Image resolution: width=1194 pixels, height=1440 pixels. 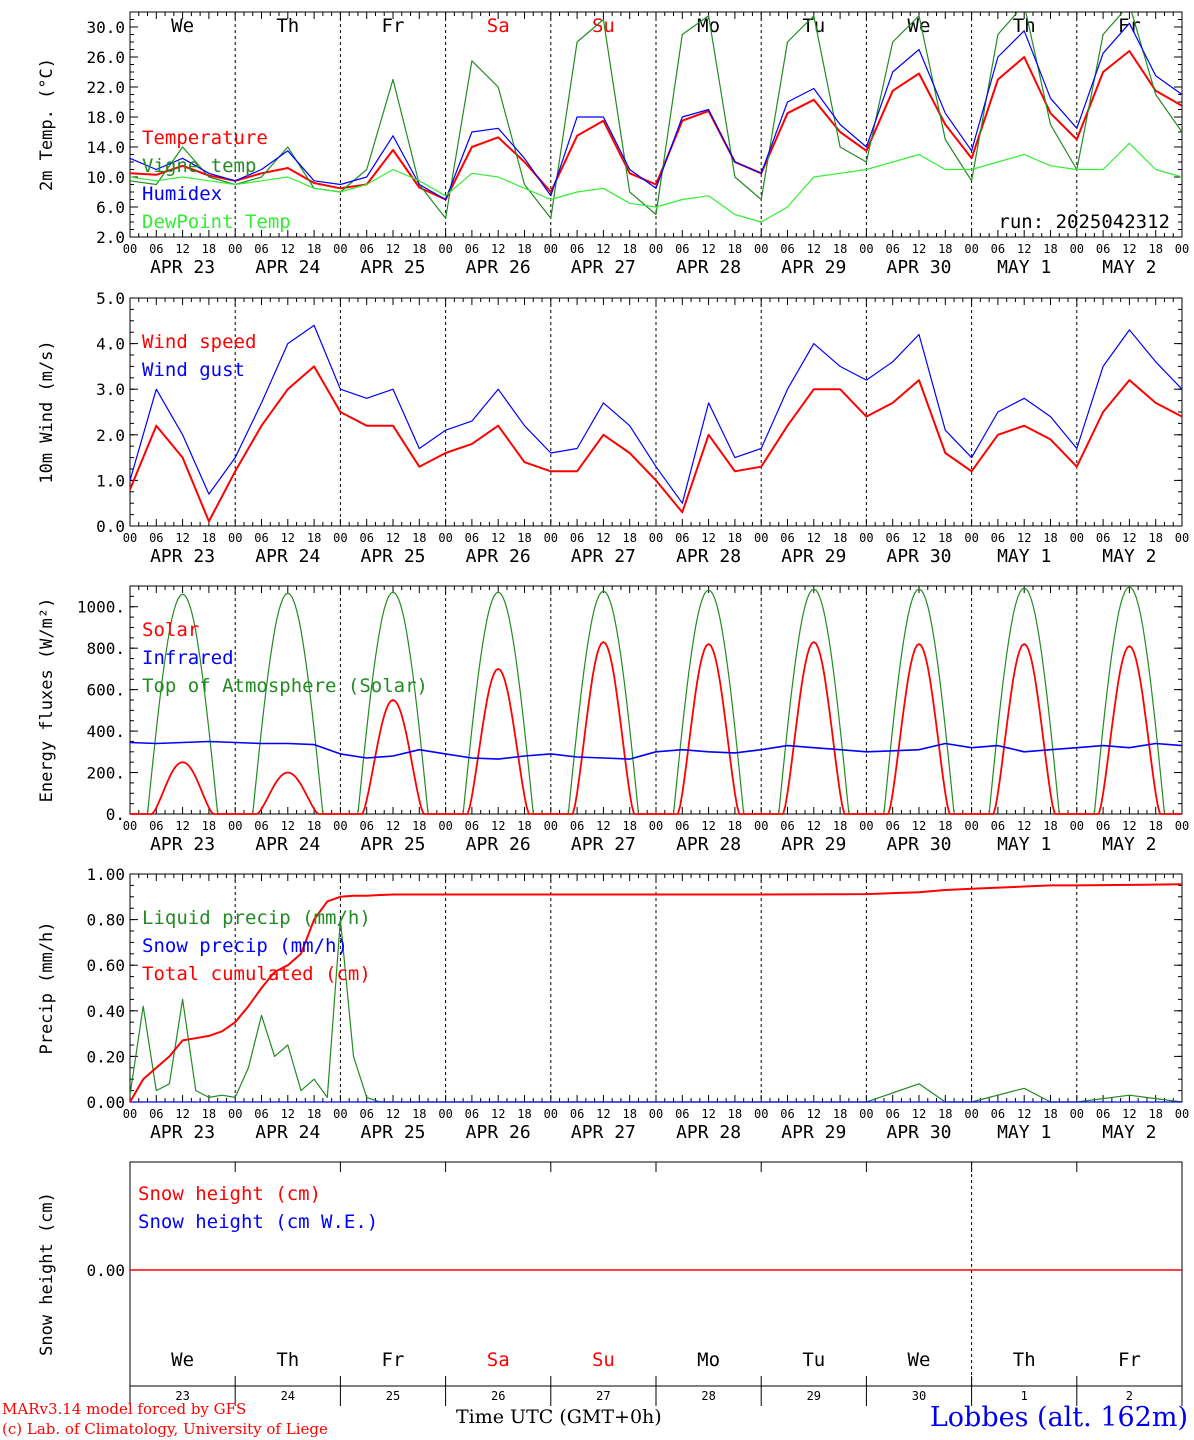 I want to click on y-tick-label: 5.0, so click(x=110, y=298).